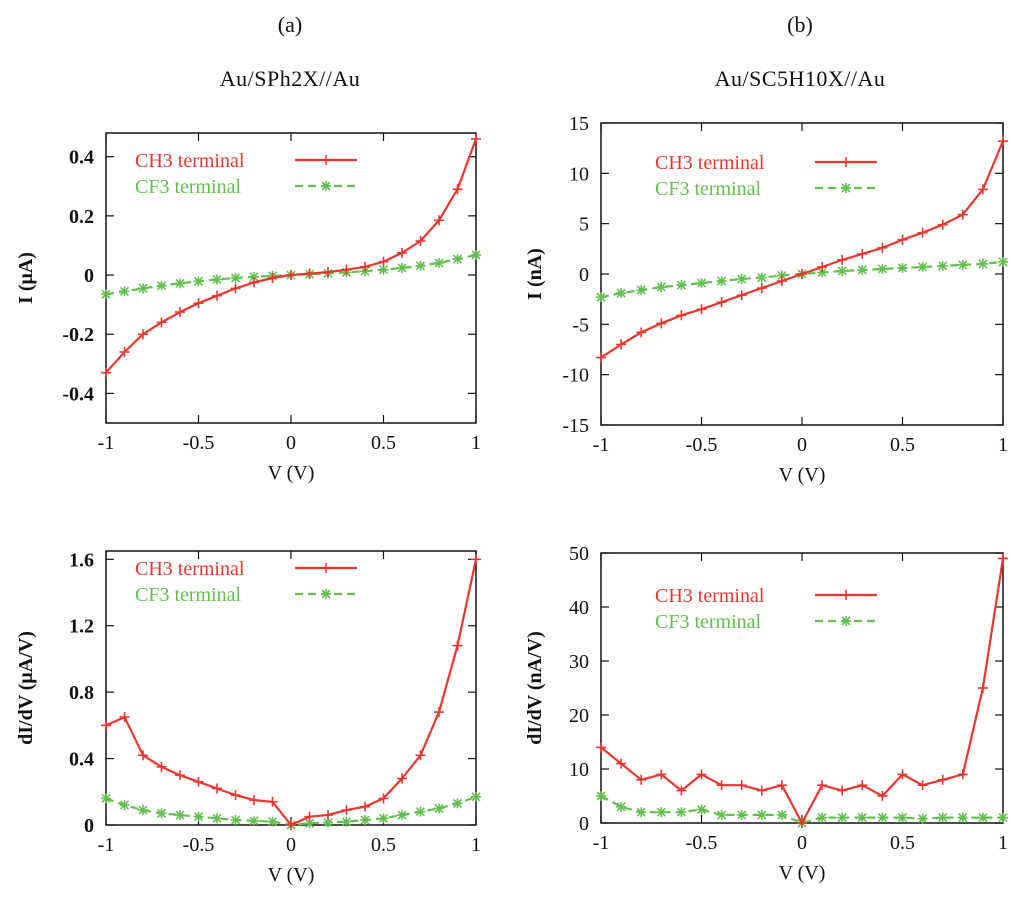 This screenshot has height=903, width=1011. I want to click on y-tick-label: 0, so click(89, 826).